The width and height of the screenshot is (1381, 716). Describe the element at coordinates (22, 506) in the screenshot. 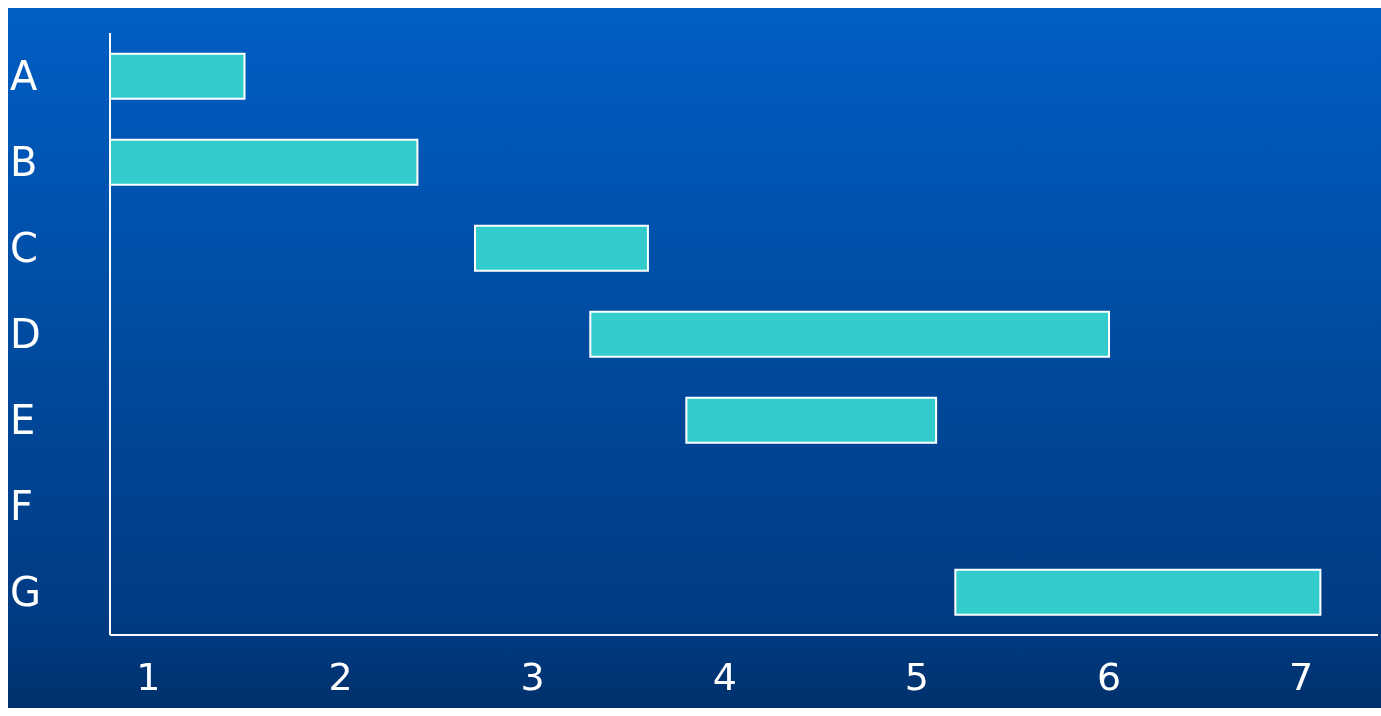

I see `y-tick-label: F` at that location.